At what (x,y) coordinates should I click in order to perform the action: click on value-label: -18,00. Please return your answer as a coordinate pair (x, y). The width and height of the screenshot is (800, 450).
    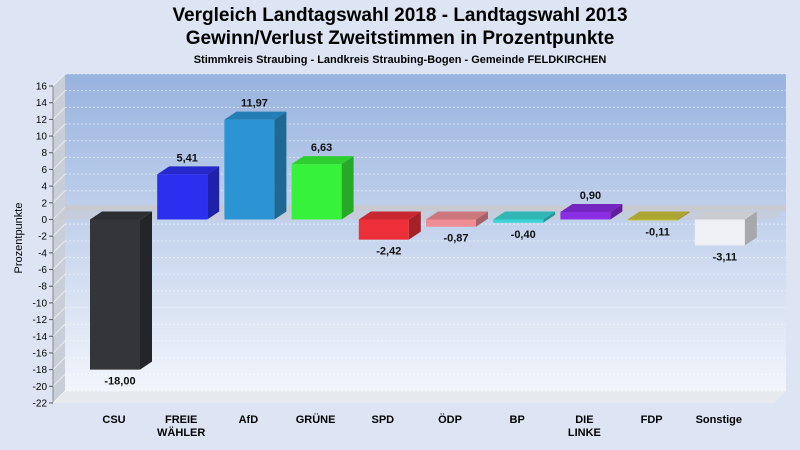
    Looking at the image, I should click on (119, 382).